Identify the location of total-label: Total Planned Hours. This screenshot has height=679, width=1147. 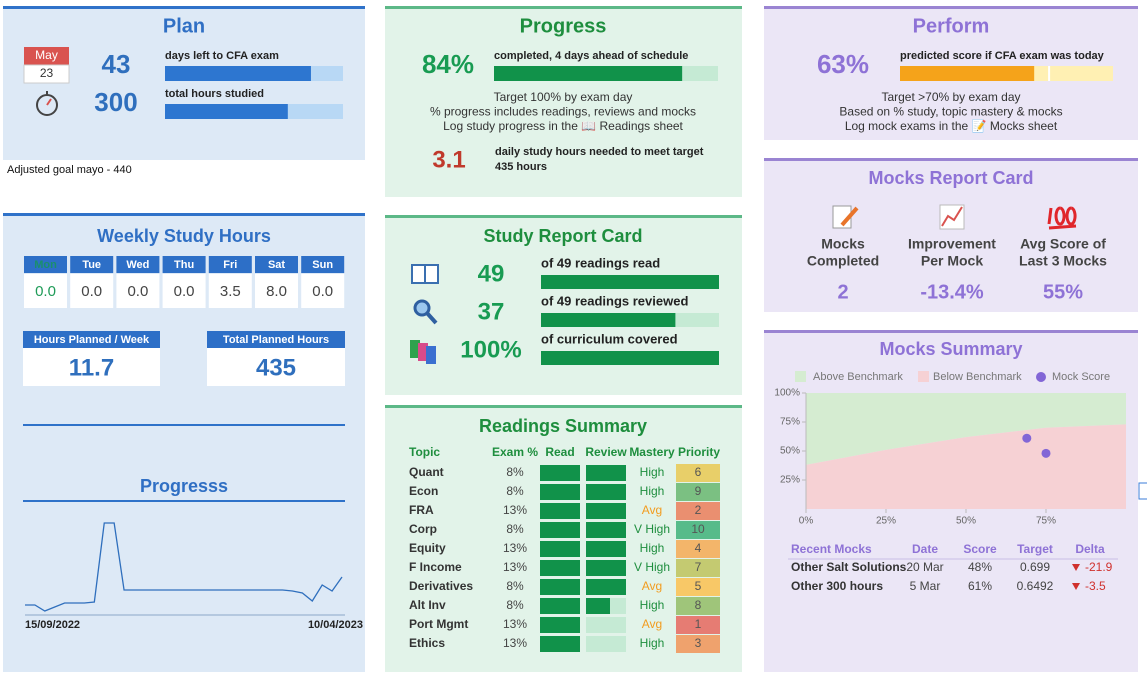
(276, 340).